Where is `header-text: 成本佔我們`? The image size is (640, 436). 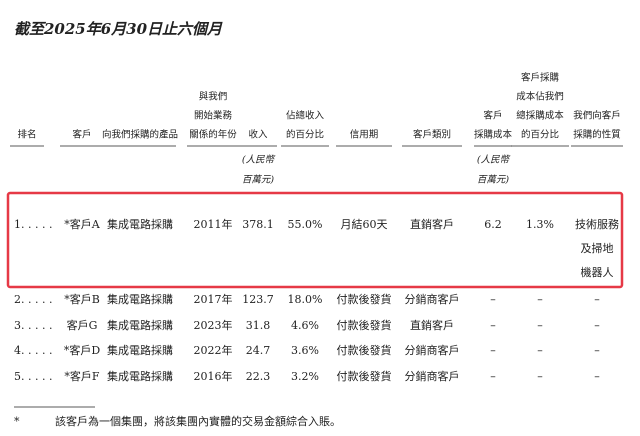 header-text: 成本佔我們 is located at coordinates (540, 97).